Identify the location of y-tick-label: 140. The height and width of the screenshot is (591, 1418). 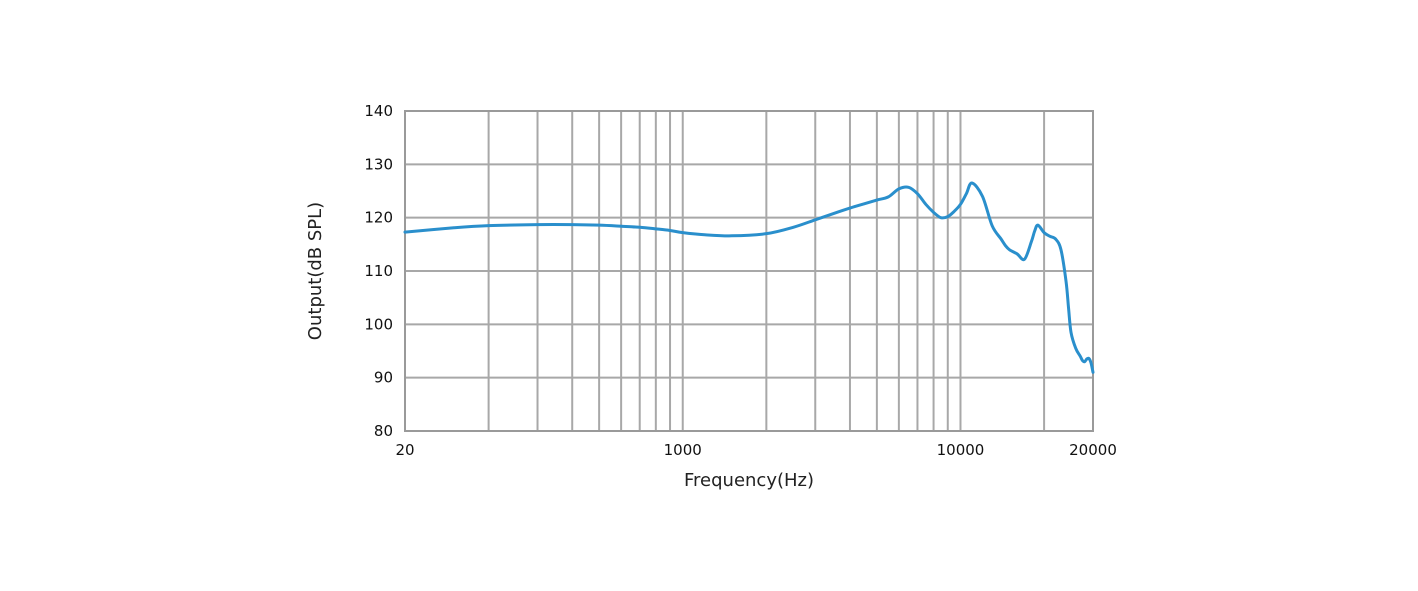
(378, 111).